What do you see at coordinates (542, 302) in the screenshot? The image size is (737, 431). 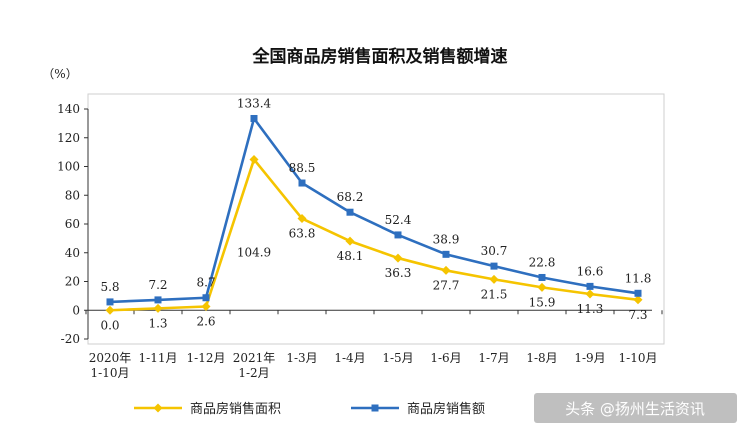 I see `data-label: 15.9` at bounding box center [542, 302].